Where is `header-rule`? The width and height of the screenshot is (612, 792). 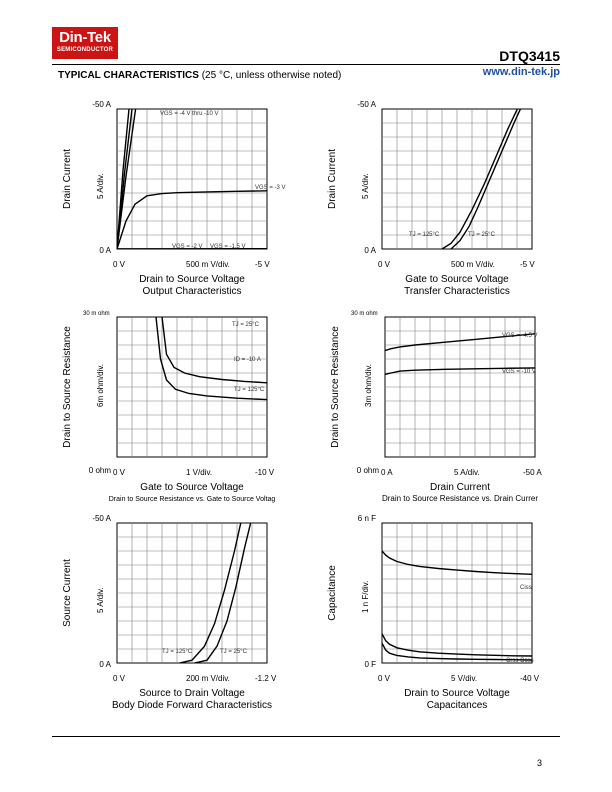 header-rule is located at coordinates (306, 64).